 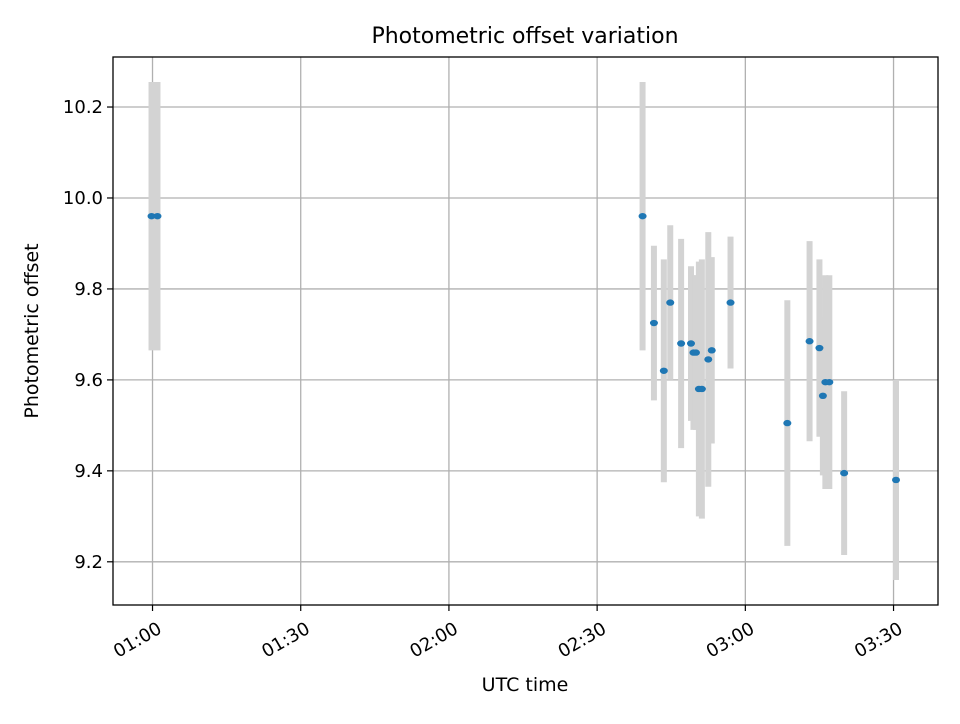 I want to click on x-axis-ticks: 01:00 01:30 02:00 02:30 03:00 03:30, so click(x=508, y=633).